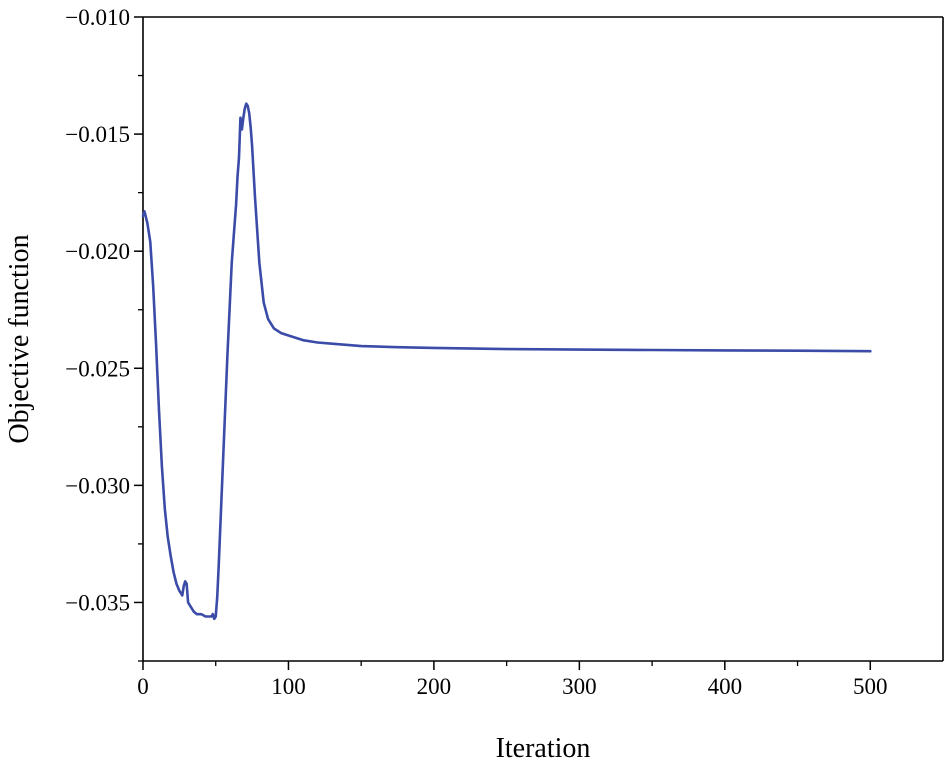 The width and height of the screenshot is (950, 763). I want to click on x-tick-label: 0, so click(143, 686).